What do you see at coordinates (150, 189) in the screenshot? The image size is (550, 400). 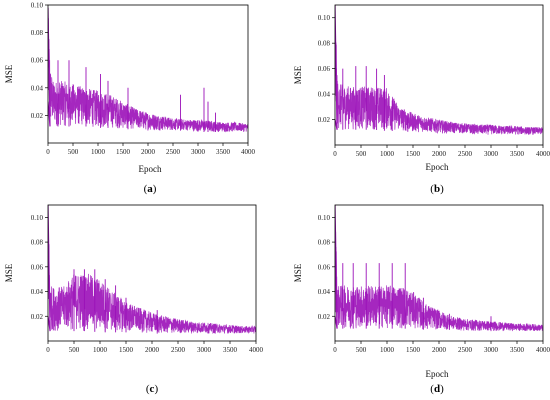 I see `panel-label: (a)` at bounding box center [150, 189].